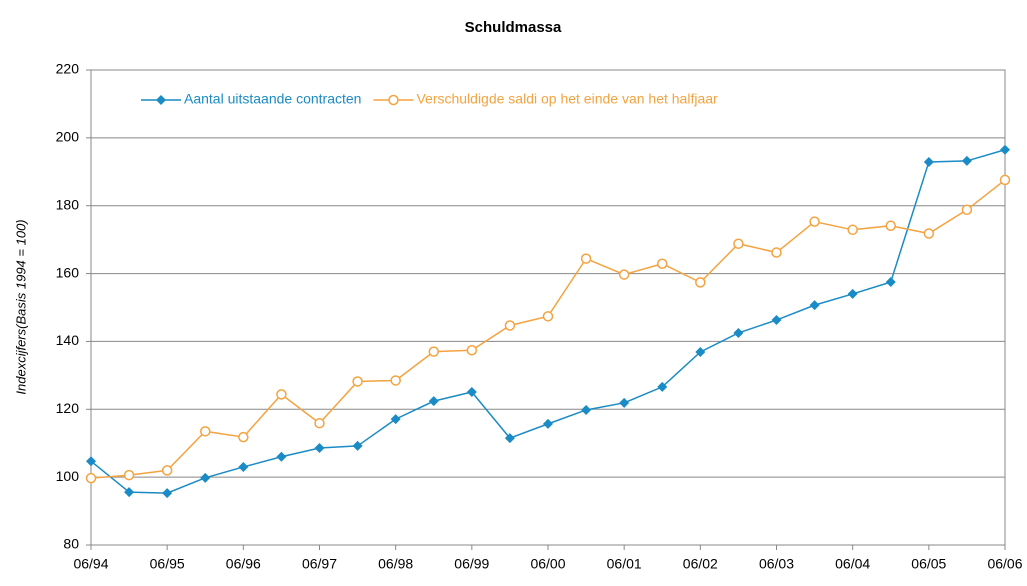  I want to click on x-tick-label: 06/05, so click(928, 564).